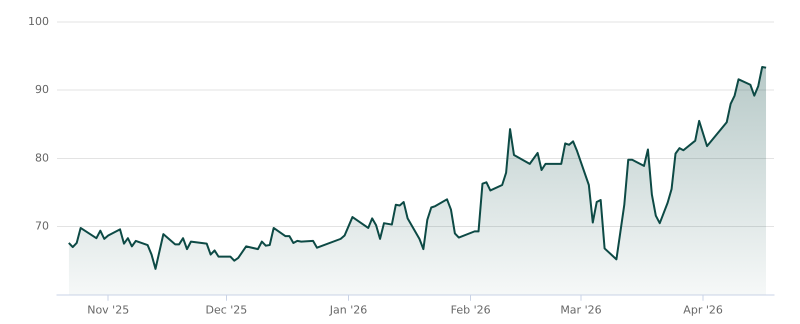 The width and height of the screenshot is (800, 324). I want to click on x-tick-label: Nov '25, so click(108, 309).